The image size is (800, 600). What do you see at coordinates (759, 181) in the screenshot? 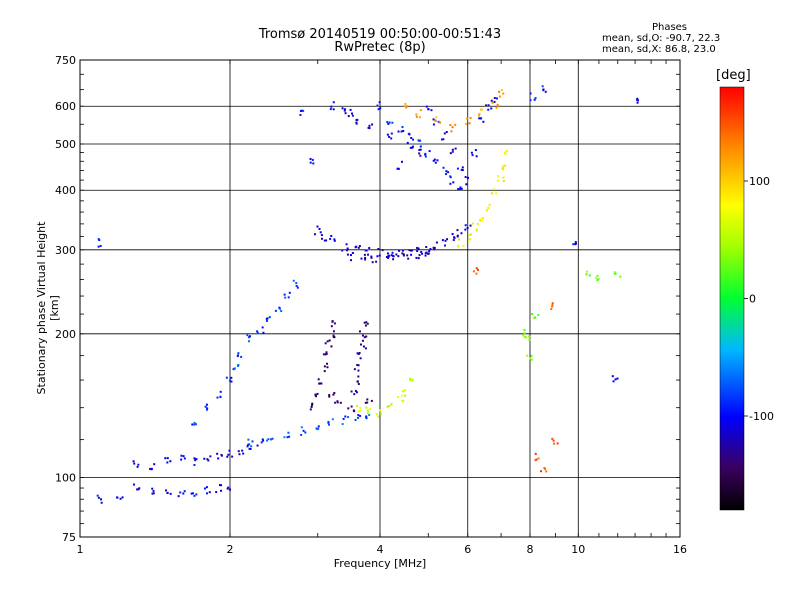
I see `colorbar-tick-label: 100` at bounding box center [759, 181].